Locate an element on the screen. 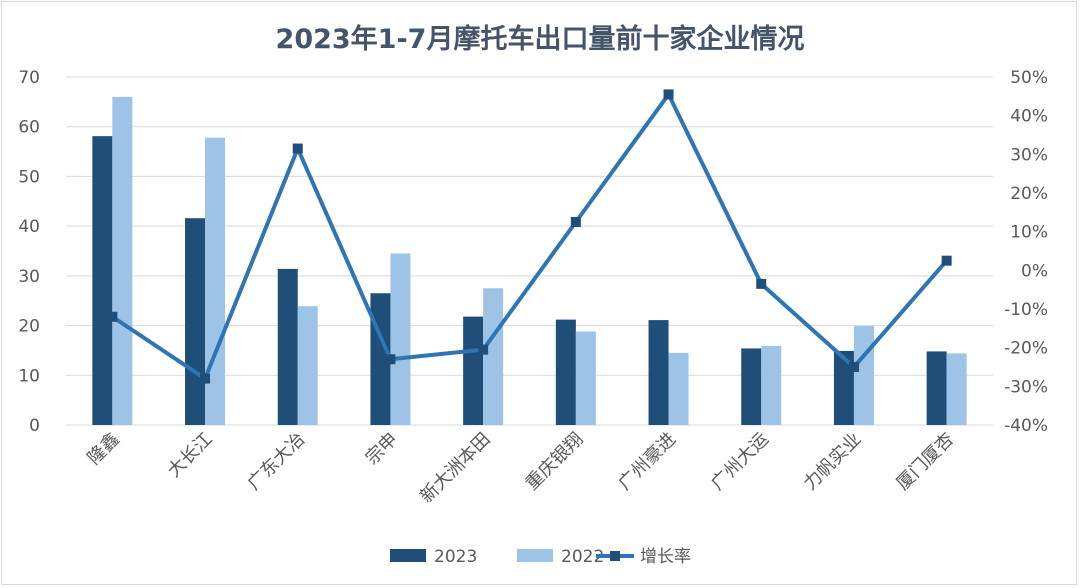  right-tick-label: 10% is located at coordinates (1029, 233).